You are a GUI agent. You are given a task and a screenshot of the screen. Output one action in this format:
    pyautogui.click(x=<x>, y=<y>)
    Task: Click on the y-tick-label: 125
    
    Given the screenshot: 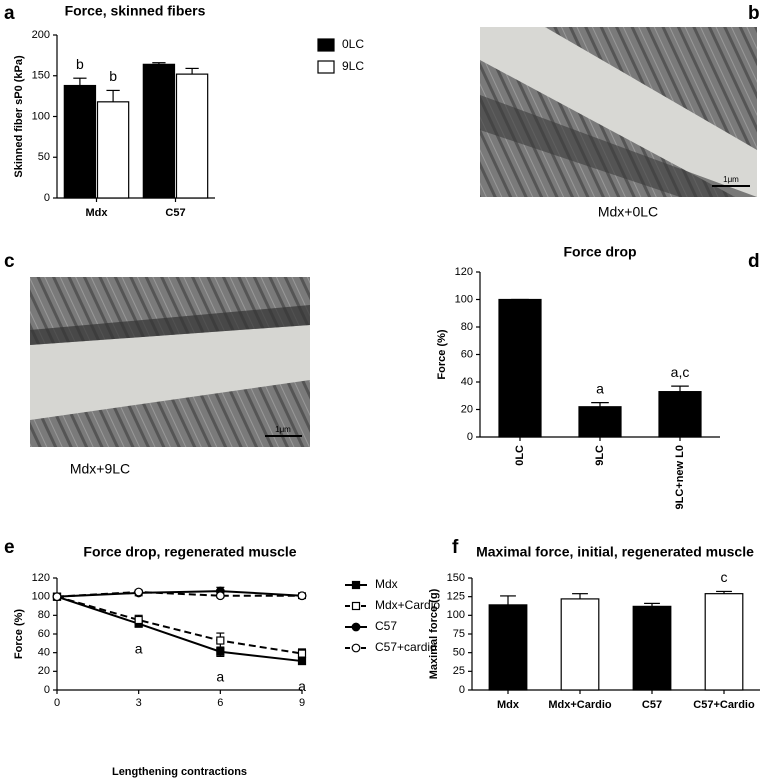 What is the action you would take?
    pyautogui.click(x=456, y=597)
    